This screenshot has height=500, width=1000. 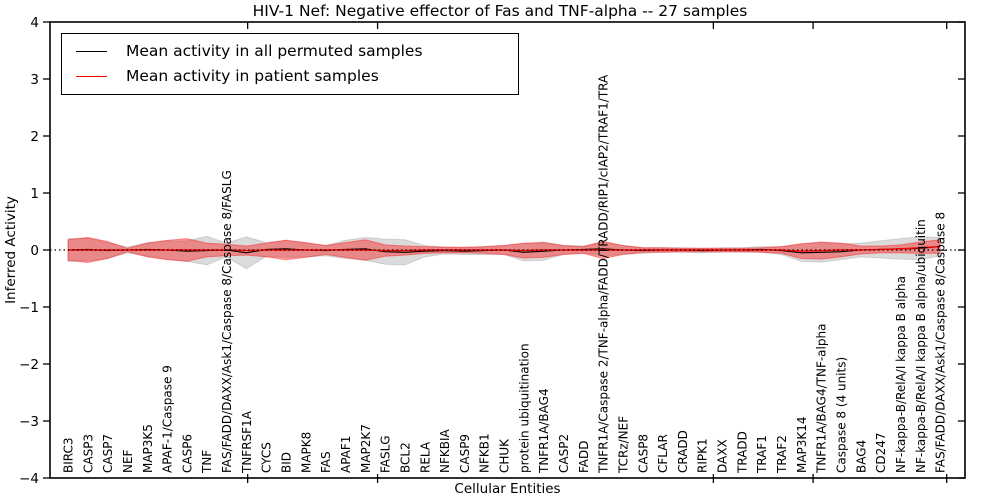 What do you see at coordinates (366, 448) in the screenshot?
I see `x-tick-label: MAP2K7` at bounding box center [366, 448].